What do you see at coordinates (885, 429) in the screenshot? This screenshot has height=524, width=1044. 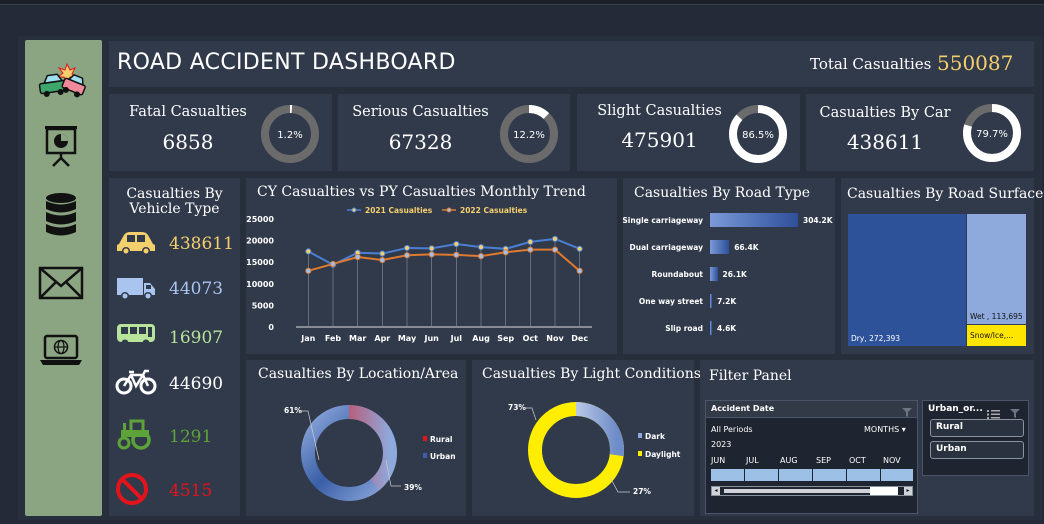 I see `time-level-dropdown: MONTHS ▾` at bounding box center [885, 429].